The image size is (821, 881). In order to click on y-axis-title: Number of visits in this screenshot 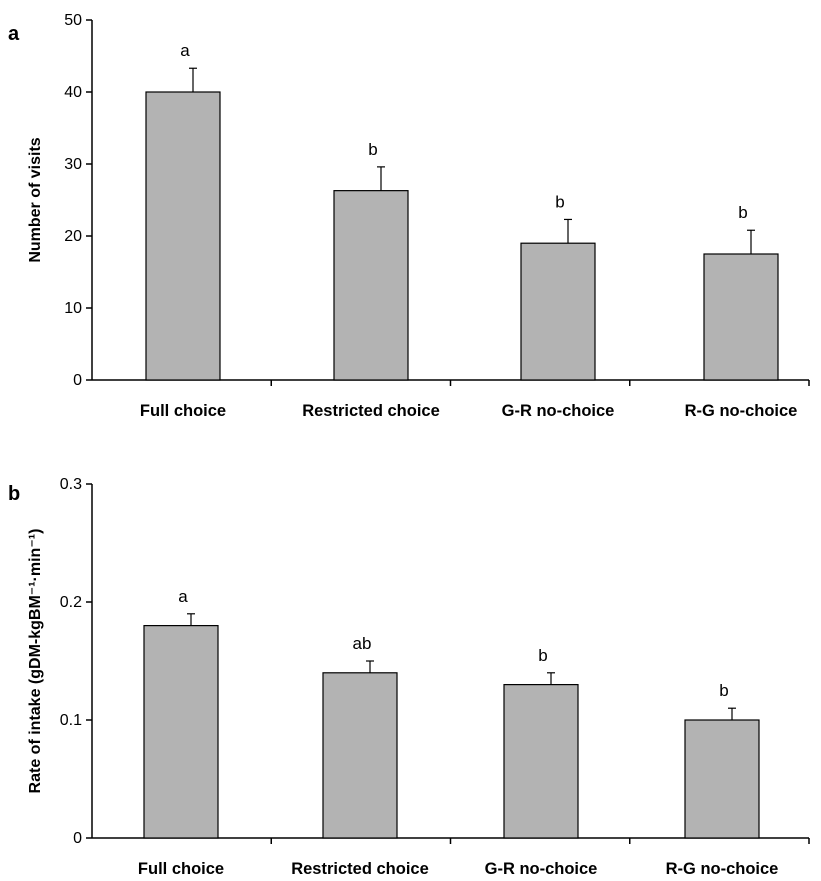, I will do `click(35, 199)`.